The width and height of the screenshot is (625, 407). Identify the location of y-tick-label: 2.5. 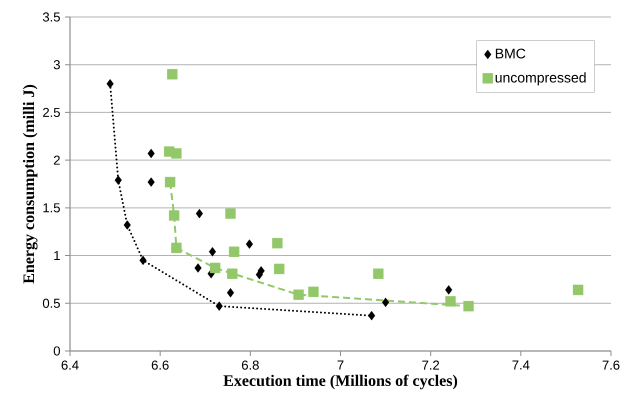
(51, 113).